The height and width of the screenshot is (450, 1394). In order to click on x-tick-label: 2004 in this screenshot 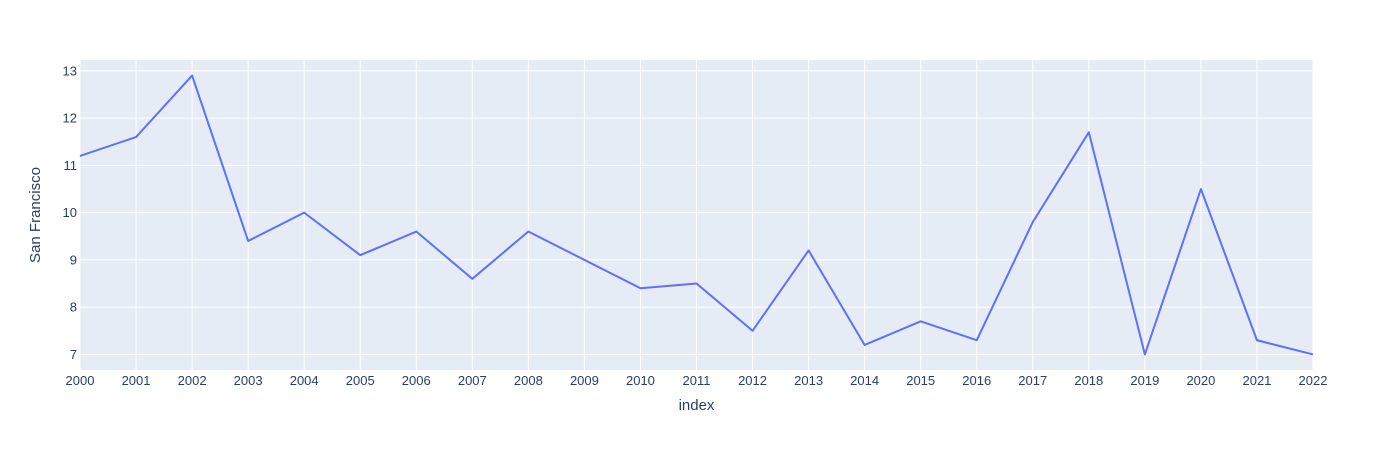, I will do `click(304, 380)`.